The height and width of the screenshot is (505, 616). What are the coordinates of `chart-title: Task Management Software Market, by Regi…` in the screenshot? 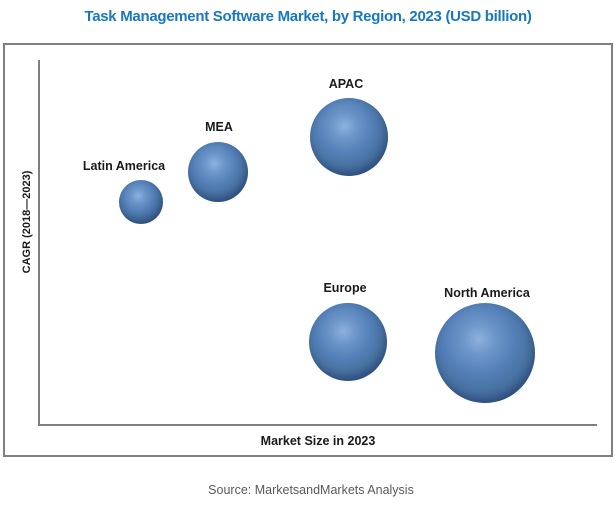 It's located at (308, 16).